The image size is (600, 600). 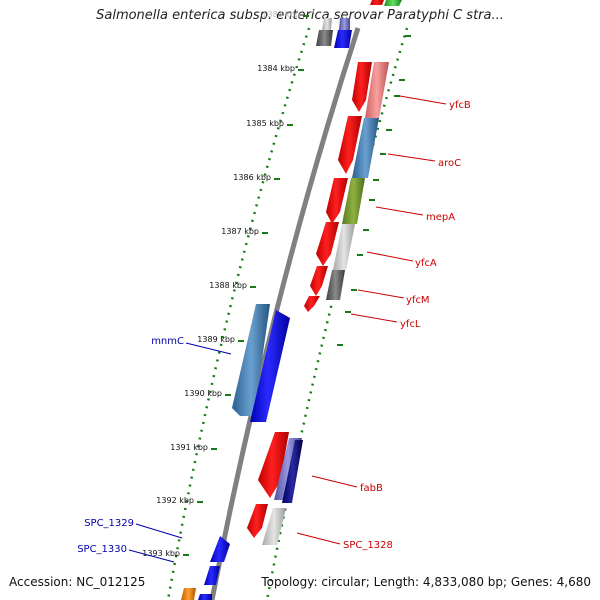 What do you see at coordinates (426, 263) in the screenshot?
I see `gene-label-yfca: yfcA` at bounding box center [426, 263].